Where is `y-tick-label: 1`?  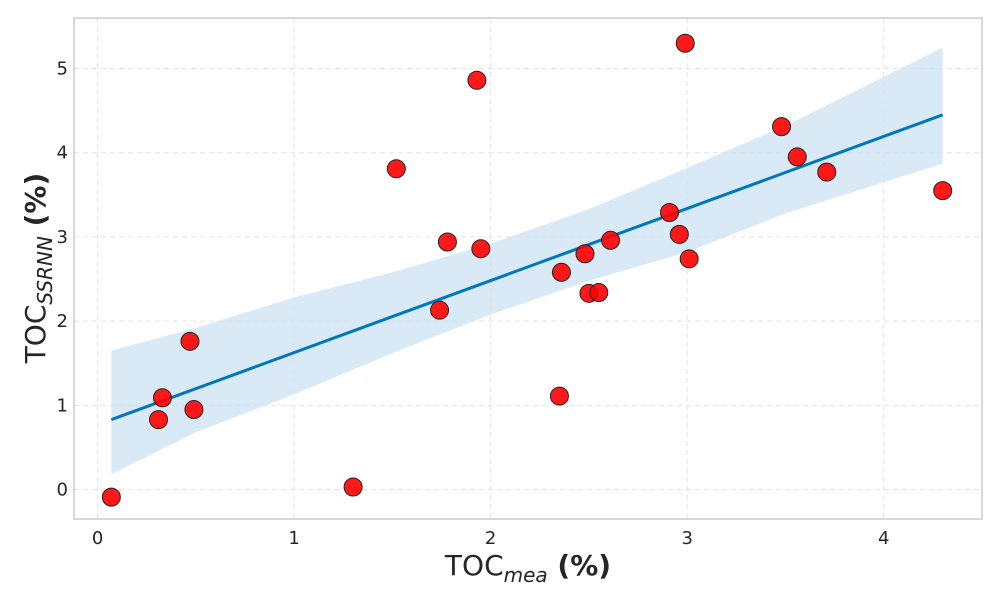
y-tick-label: 1 is located at coordinates (62, 405).